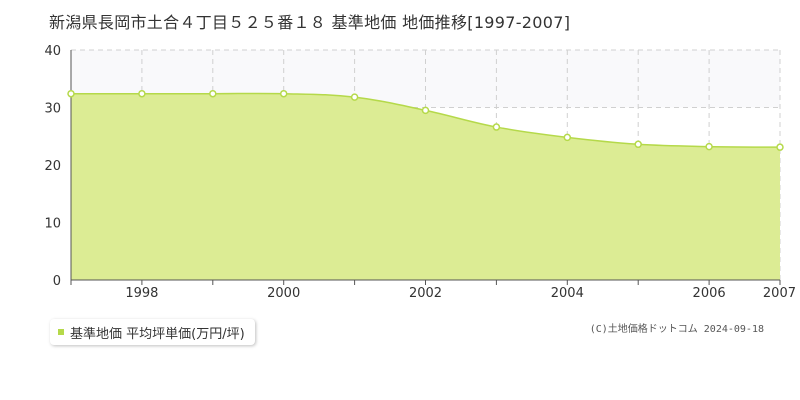 The width and height of the screenshot is (800, 400). I want to click on chart-title: 新潟県長岡市土合４丁目５２５番１８ 基準地価 地価推移[1997-2007], so click(310, 22).